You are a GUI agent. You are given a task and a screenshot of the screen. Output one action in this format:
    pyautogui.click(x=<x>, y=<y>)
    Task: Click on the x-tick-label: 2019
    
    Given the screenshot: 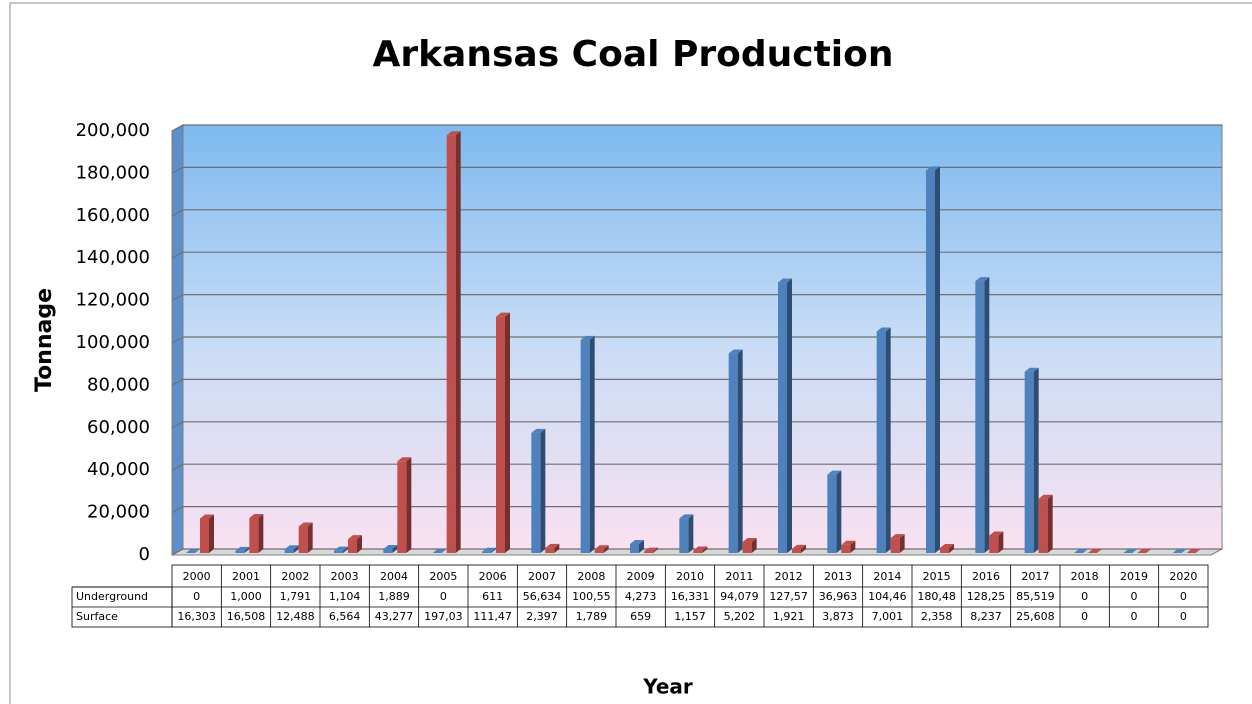 What is the action you would take?
    pyautogui.click(x=1134, y=576)
    